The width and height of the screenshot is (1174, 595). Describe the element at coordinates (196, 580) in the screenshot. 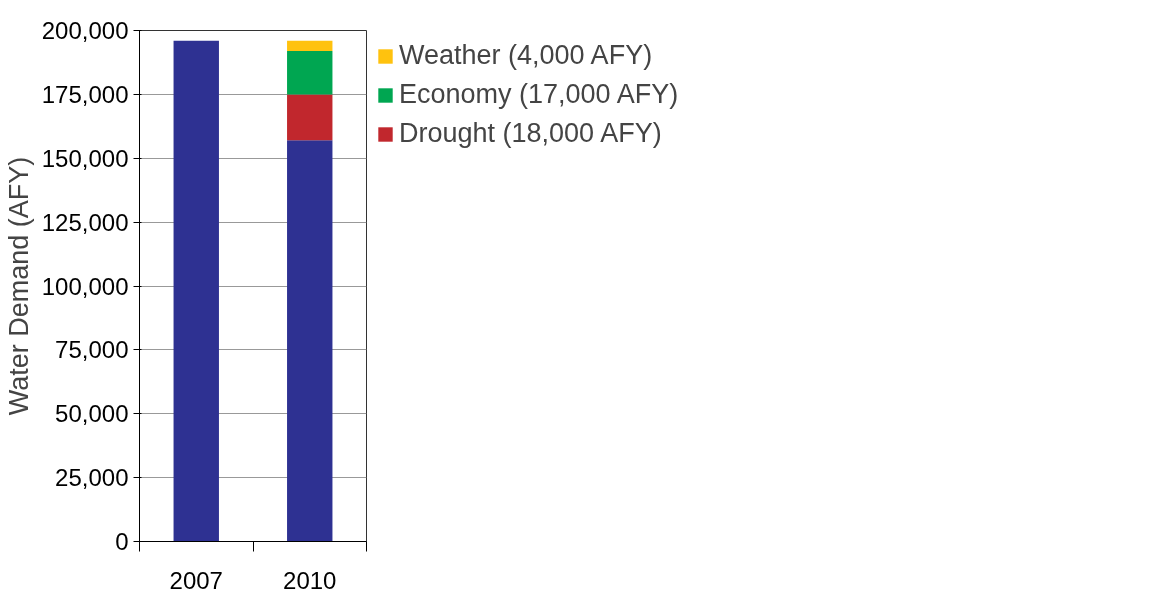

I see `x-tick-label: 2007` at that location.